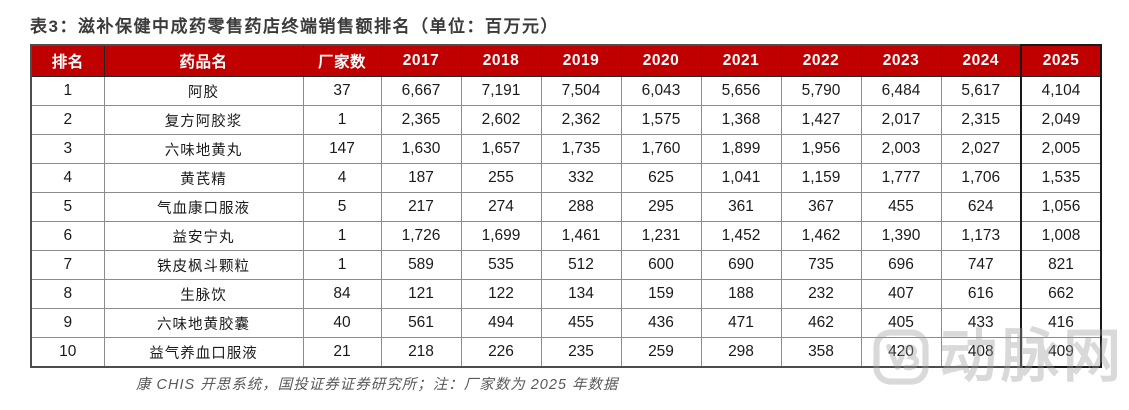  Describe the element at coordinates (741, 352) in the screenshot. I see `year-value-cell: 298` at that location.